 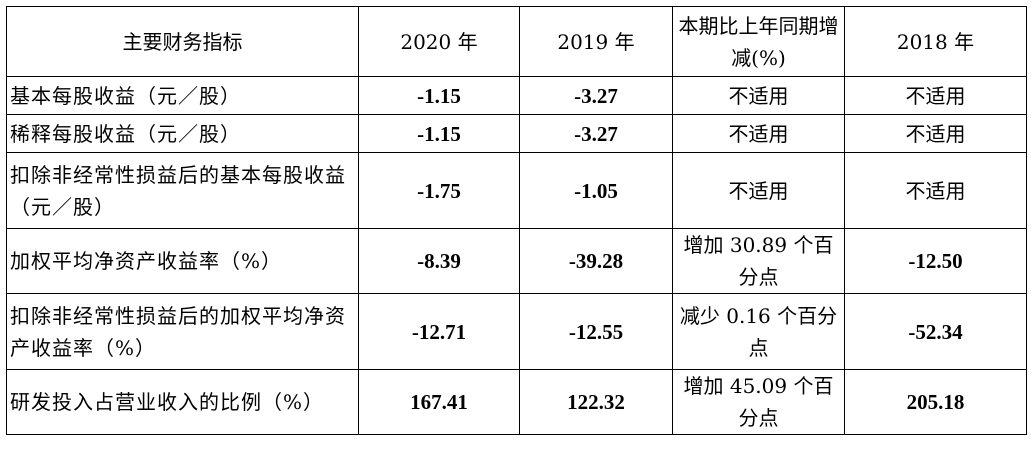 I want to click on cell-2018: -12.50, so click(x=935, y=261).